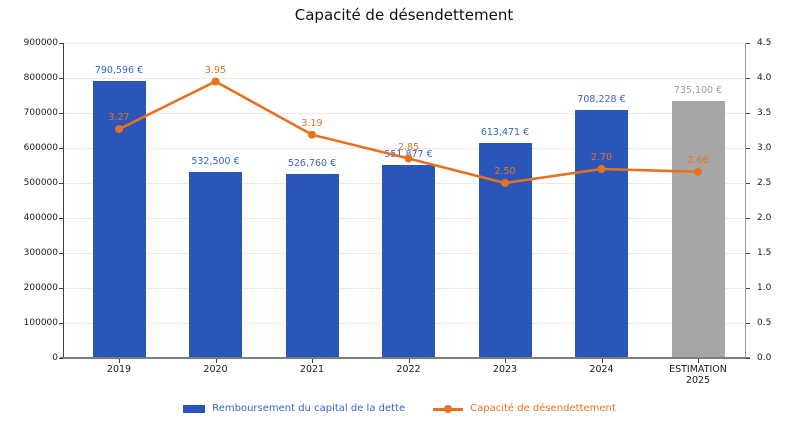 This screenshot has width=799, height=425. I want to click on y2-axis-tick-label: 4.0, so click(764, 78).